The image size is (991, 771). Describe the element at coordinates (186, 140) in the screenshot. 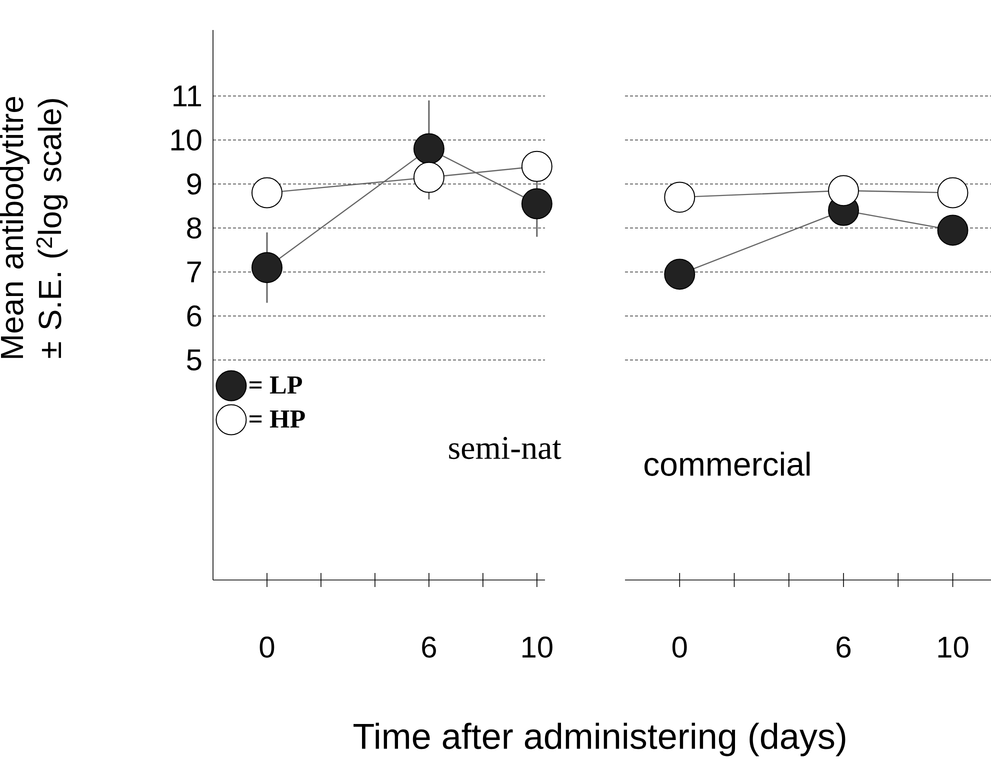

I see `y-tick-label: 10` at that location.